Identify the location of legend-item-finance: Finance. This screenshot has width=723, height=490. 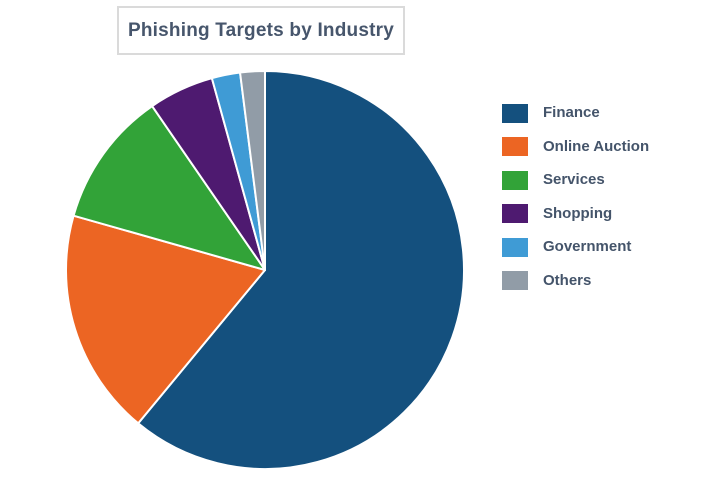
(575, 113).